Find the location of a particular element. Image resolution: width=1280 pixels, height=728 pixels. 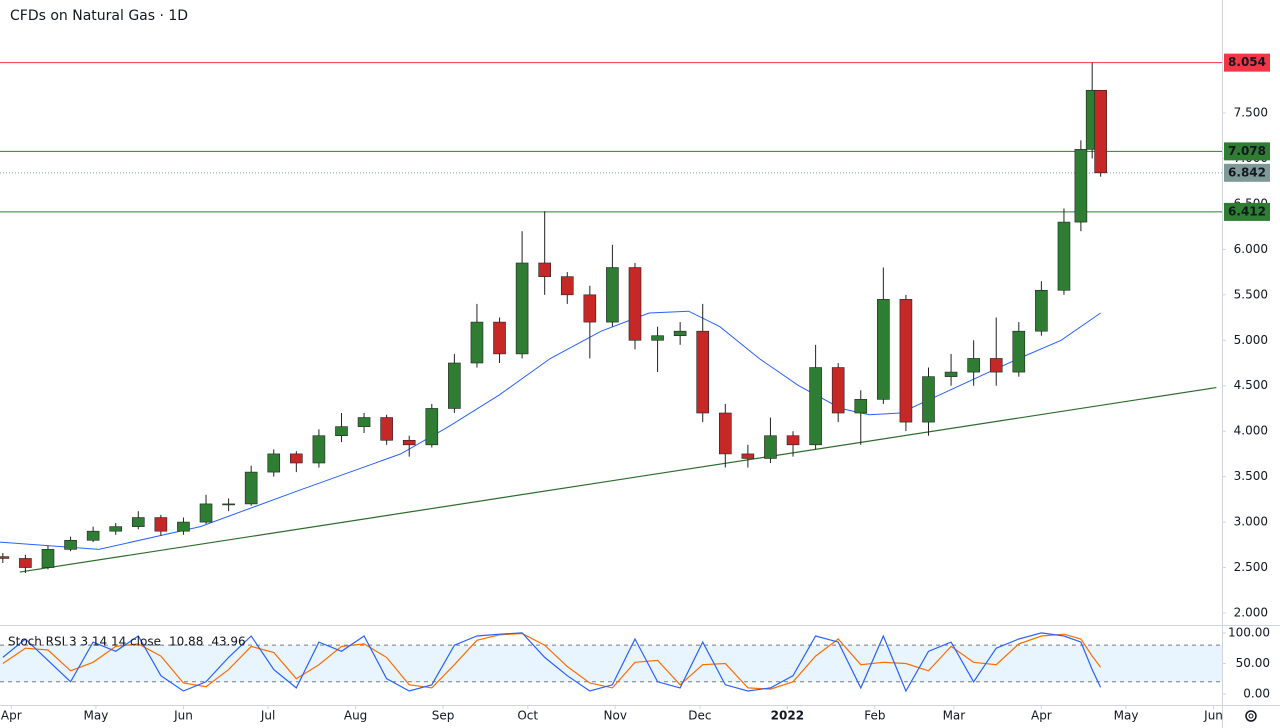

stoch-d is located at coordinates (552, 661).